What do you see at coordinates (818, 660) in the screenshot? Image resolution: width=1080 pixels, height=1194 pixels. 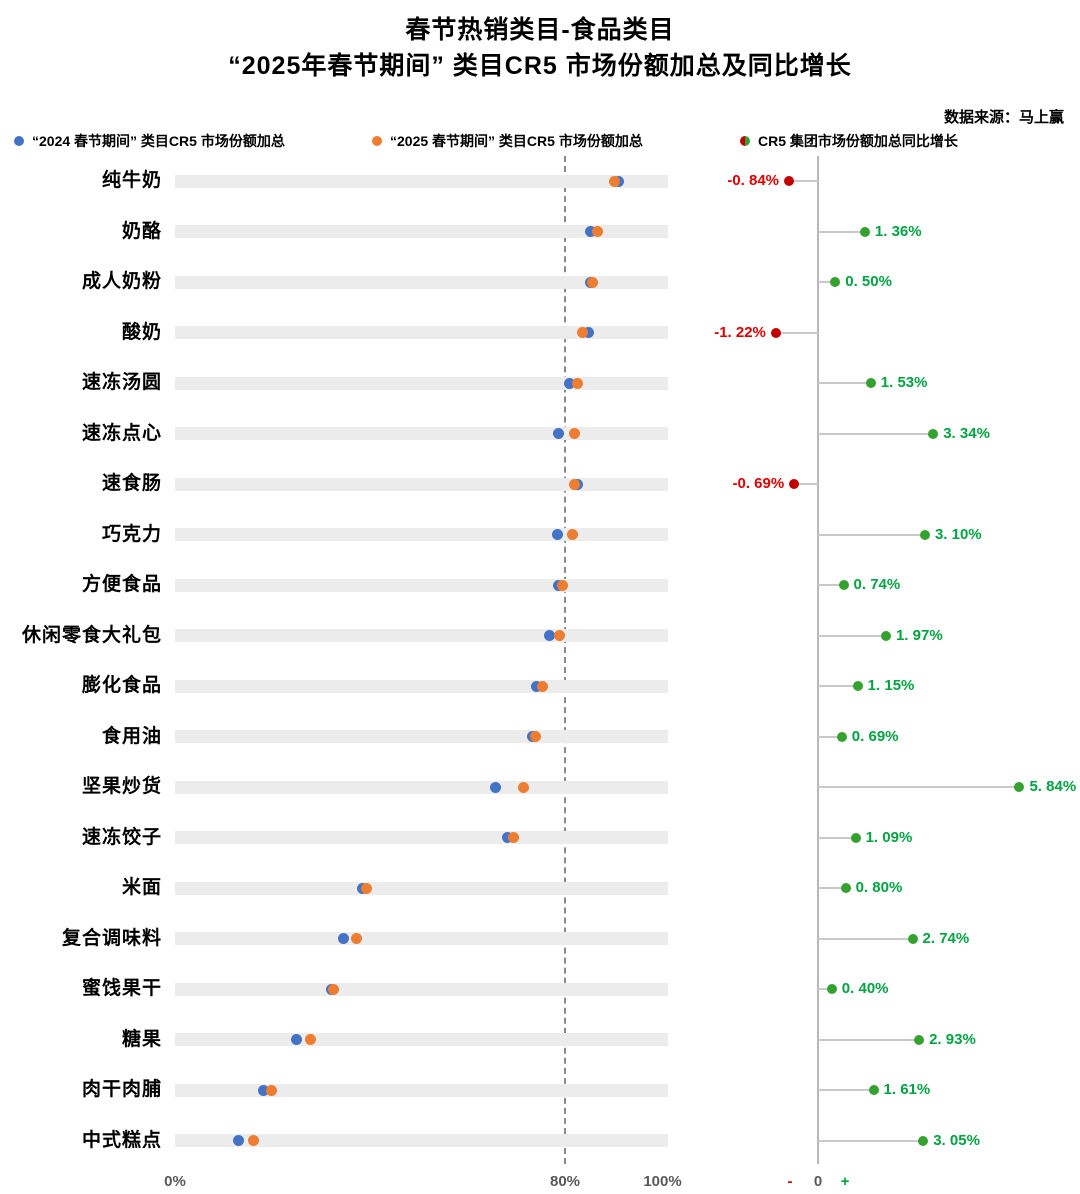 I see `growth-baseline` at bounding box center [818, 660].